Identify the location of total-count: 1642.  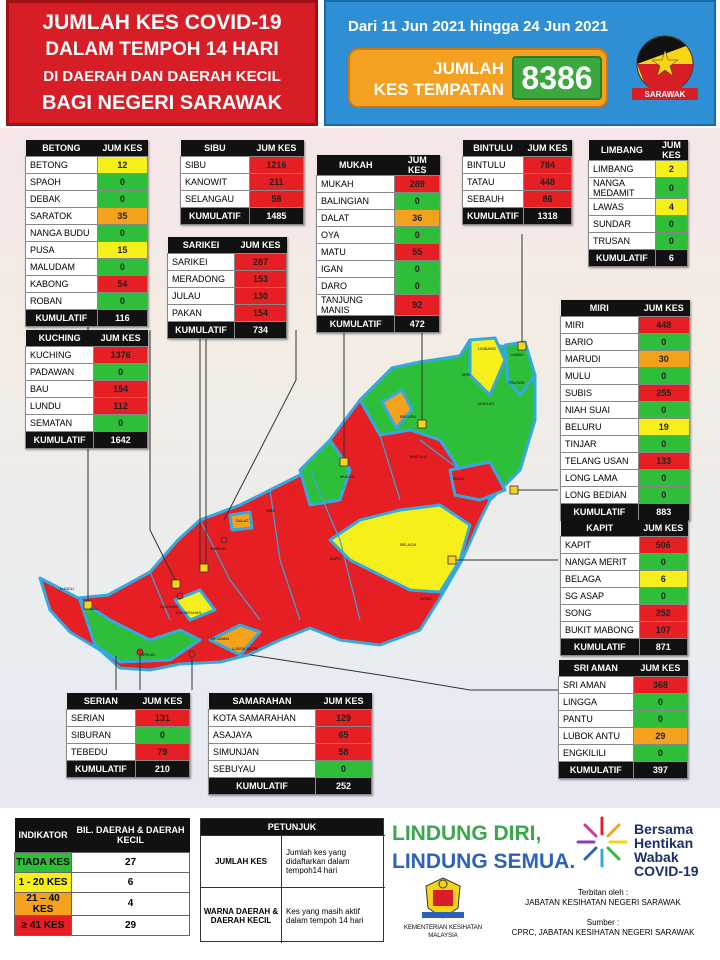
(120, 439).